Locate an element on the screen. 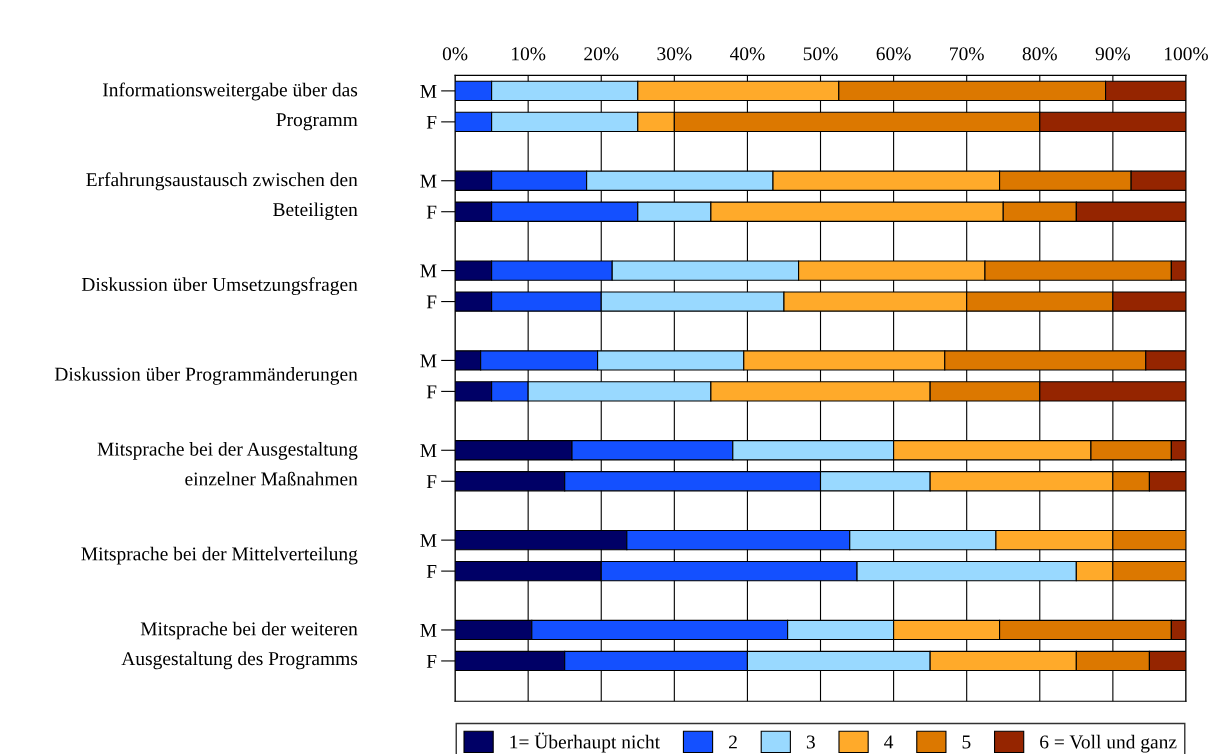  legend-label: 3 is located at coordinates (810, 742).